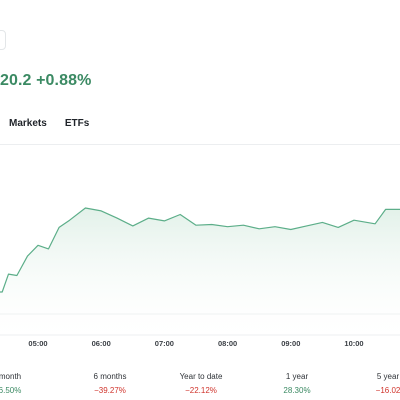 The image size is (400, 400). I want to click on perf-ytd-value: −22.12%, so click(201, 390).